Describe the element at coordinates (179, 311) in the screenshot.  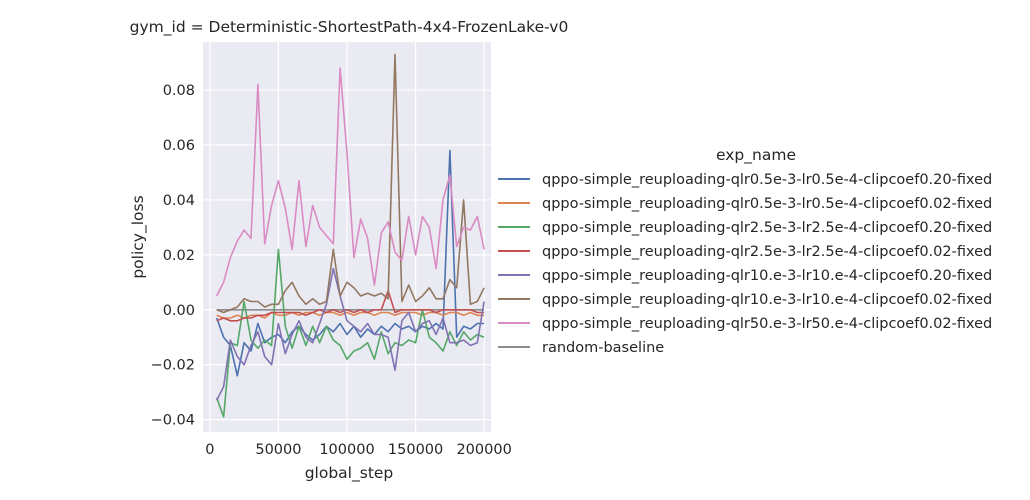
I see `y-tick-label: 0.00` at that location.